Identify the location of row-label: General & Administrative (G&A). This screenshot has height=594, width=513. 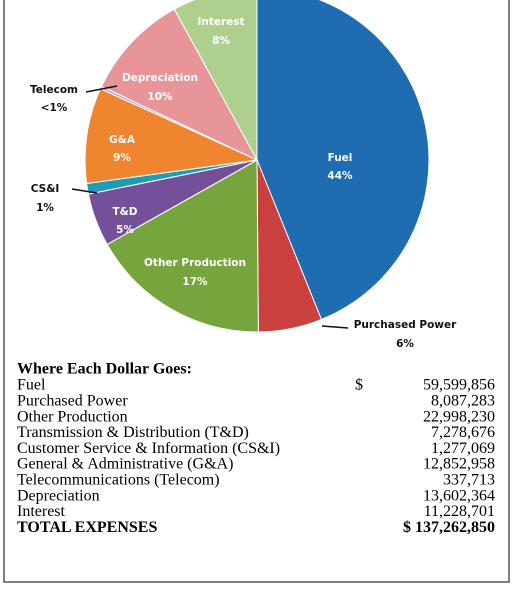
(125, 464).